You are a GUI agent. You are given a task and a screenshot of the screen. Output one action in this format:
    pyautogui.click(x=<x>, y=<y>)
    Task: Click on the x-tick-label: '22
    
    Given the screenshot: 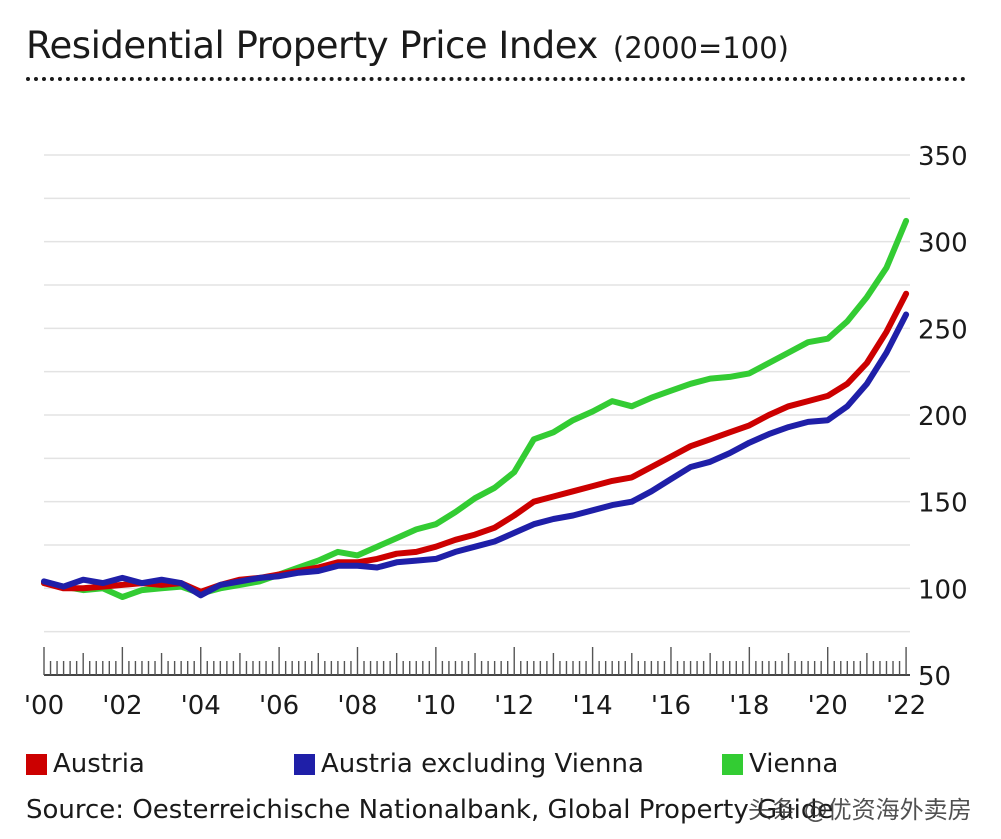 What is the action you would take?
    pyautogui.click(x=906, y=706)
    